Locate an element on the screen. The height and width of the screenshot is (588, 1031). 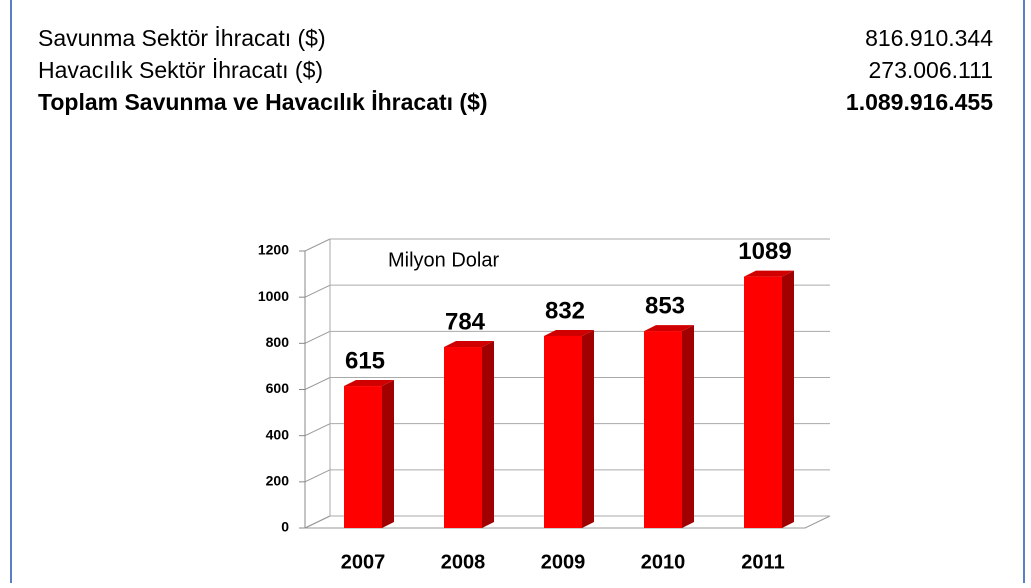
row-label: Toplam Savunma ve Havacılık İhracatı ($) is located at coordinates (263, 102).